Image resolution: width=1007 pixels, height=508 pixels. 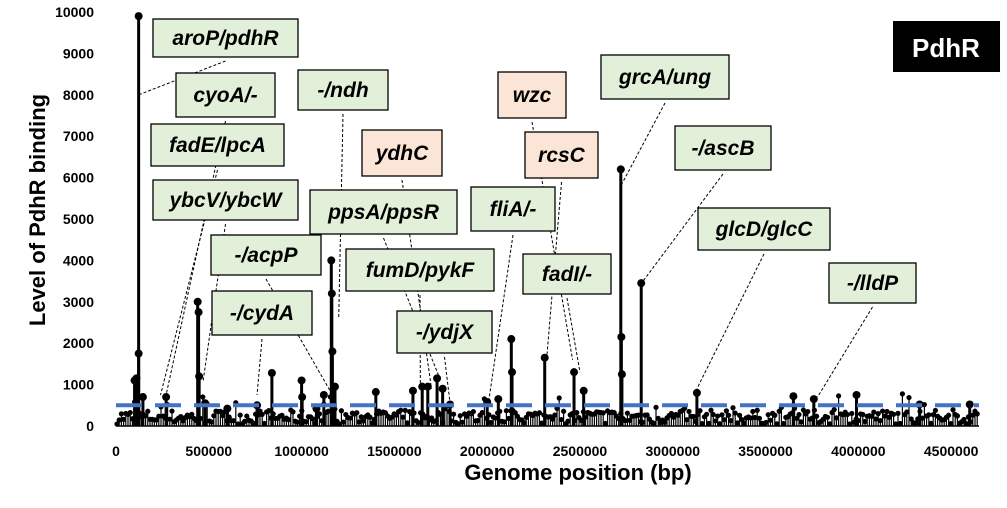 What do you see at coordinates (421, 270) in the screenshot?
I see `gene-label: fumD/pykF` at bounding box center [421, 270].